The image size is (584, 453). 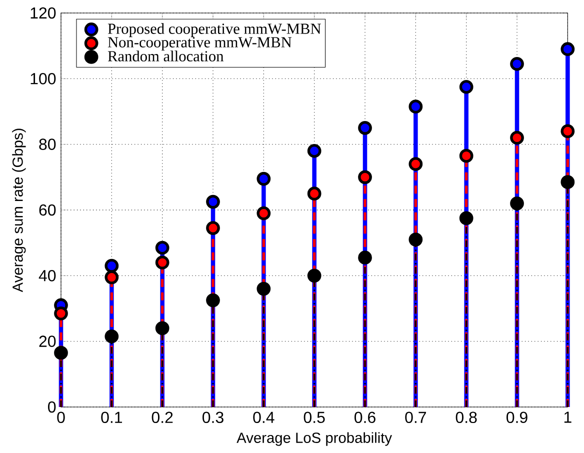 What do you see at coordinates (47, 341) in the screenshot?
I see `y-tick-label: 20` at bounding box center [47, 341].